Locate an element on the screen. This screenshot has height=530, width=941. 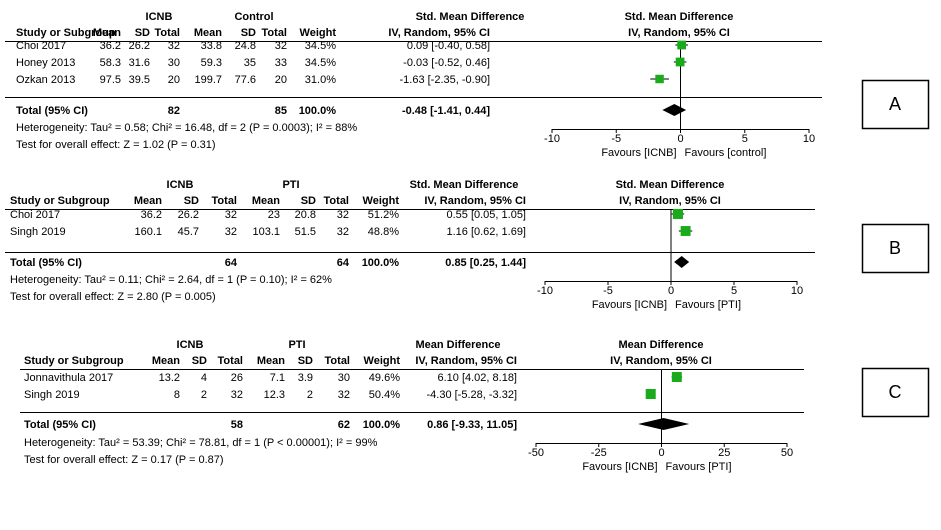
mean2-column-header: Mean is located at coordinates (208, 33).